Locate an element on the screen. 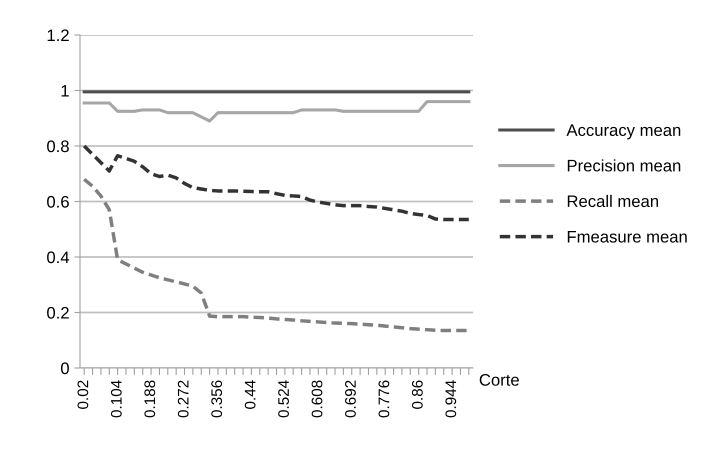  legend-label: Fmeasure mean is located at coordinates (627, 237).